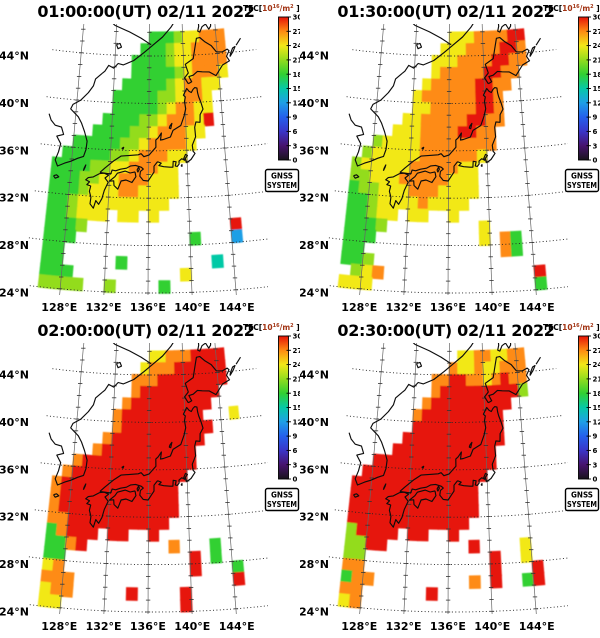  I want to click on tec-data-cells, so click(441, 478).